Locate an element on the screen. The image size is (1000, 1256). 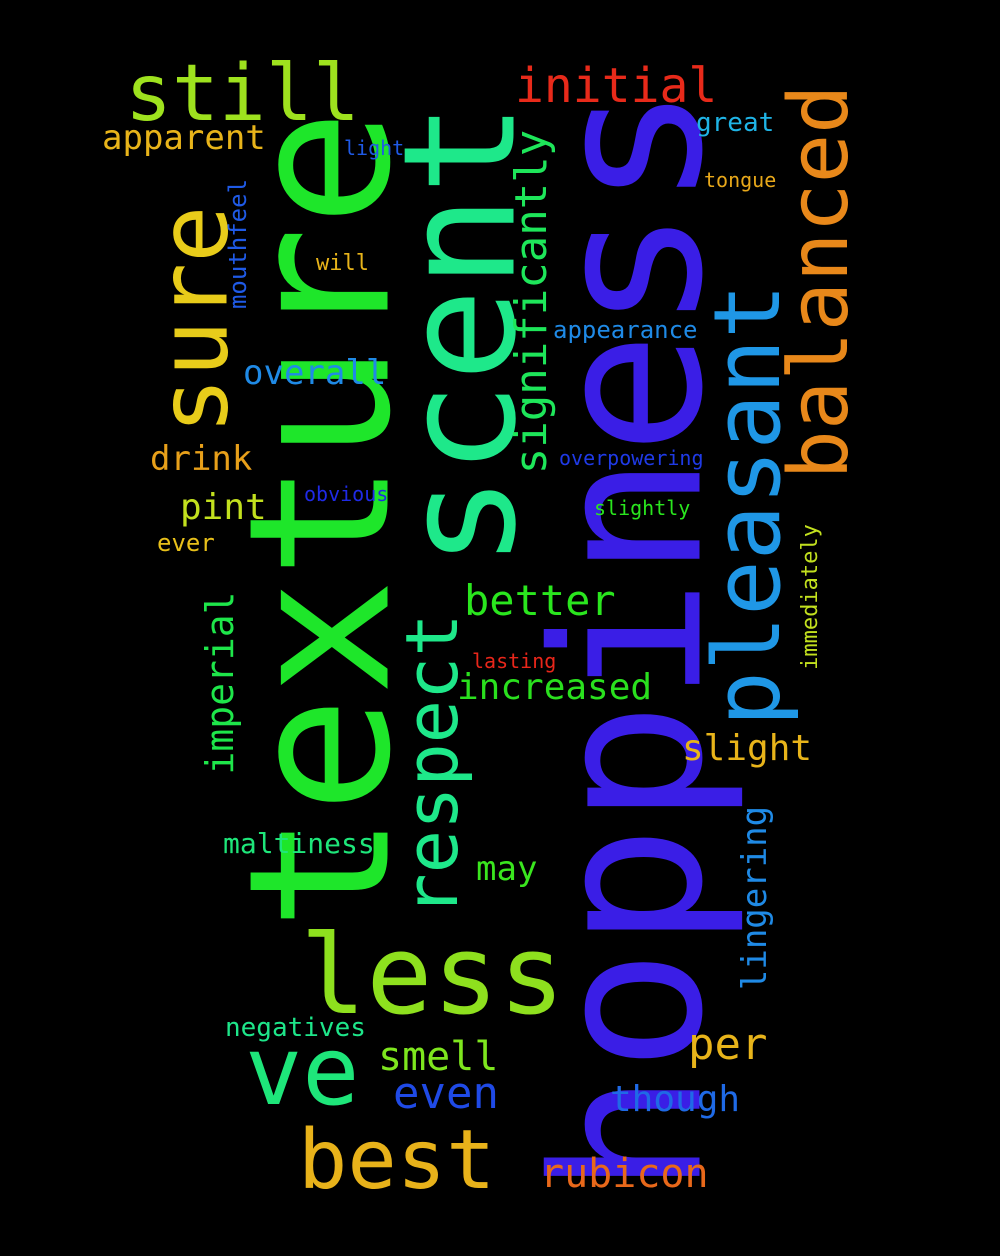
word-less: less is located at coordinates (432, 975).